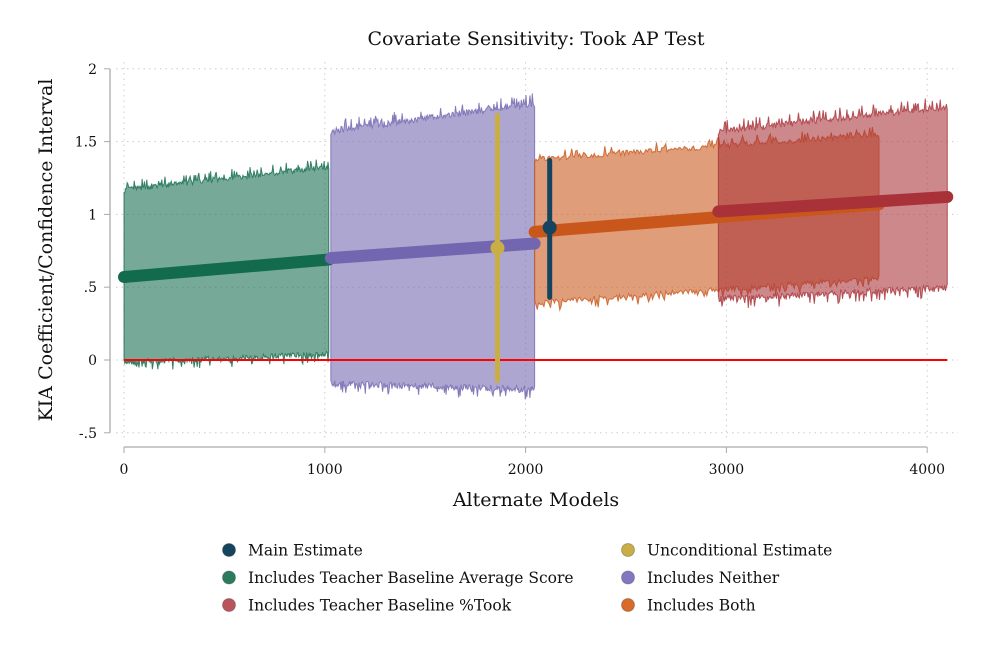 This screenshot has width=984, height=656. I want to click on legend-label: Includes Neither, so click(713, 578).